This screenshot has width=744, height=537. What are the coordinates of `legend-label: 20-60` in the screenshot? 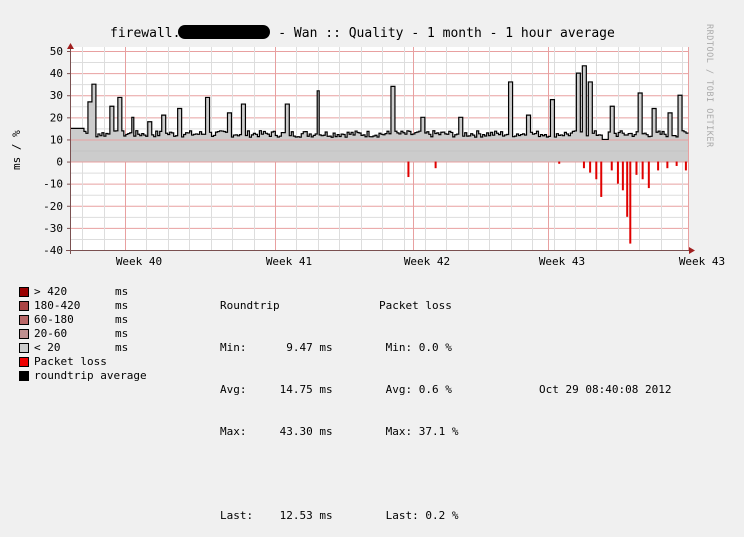 It's located at (51, 333).